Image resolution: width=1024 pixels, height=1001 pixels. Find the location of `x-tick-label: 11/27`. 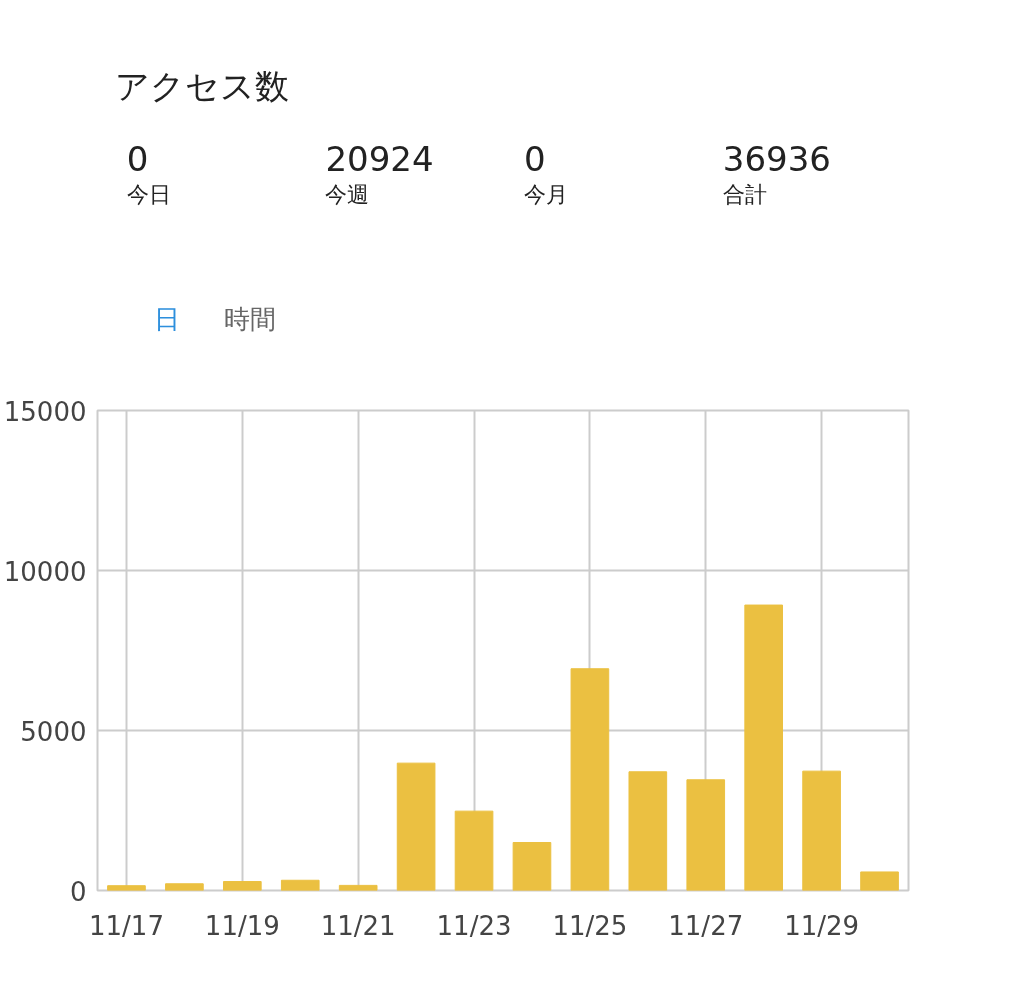

x-tick-label: 11/27 is located at coordinates (706, 925).